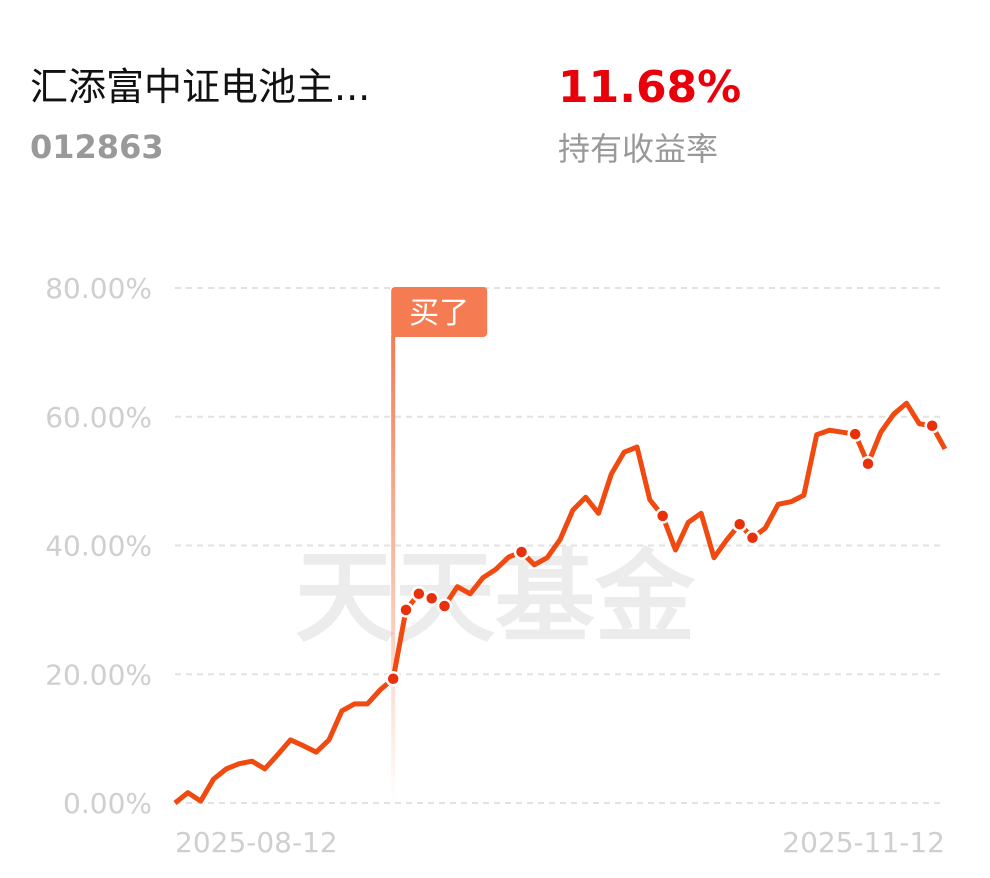 The width and height of the screenshot is (990, 878). What do you see at coordinates (393, 569) in the screenshot?
I see `buy-line` at bounding box center [393, 569].